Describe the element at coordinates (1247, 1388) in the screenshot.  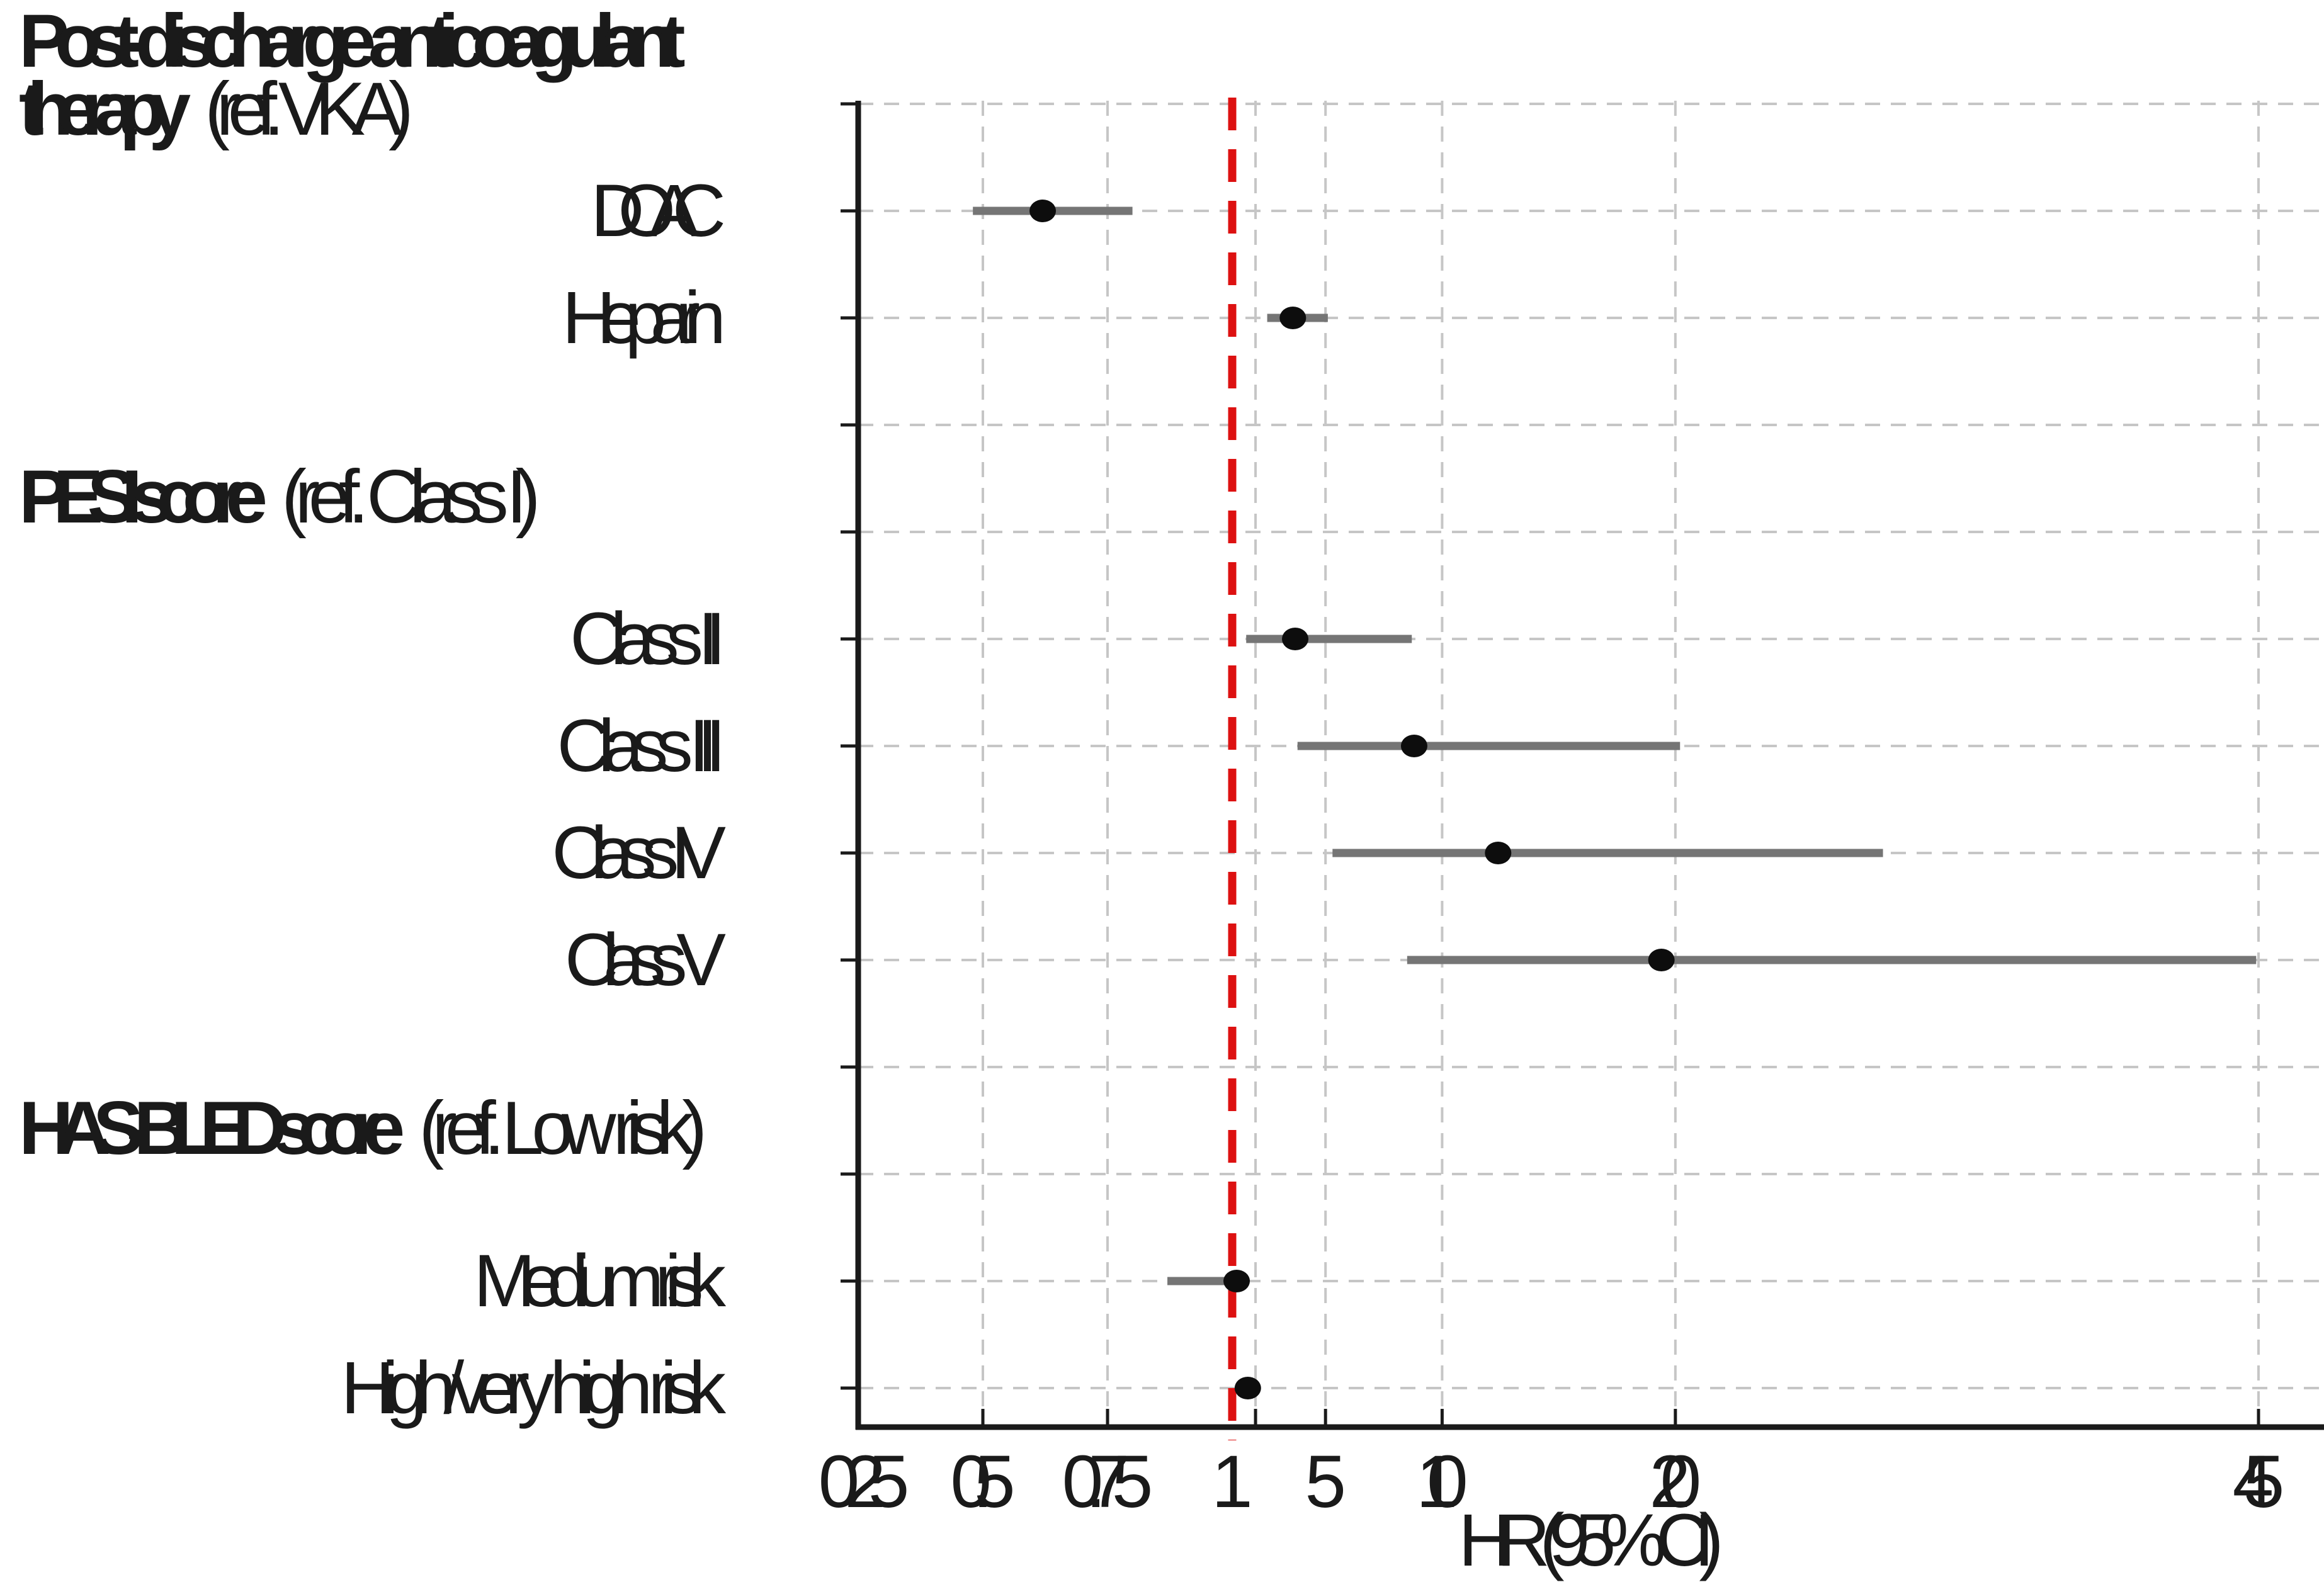
I see `point-high-very-high-risk` at that location.